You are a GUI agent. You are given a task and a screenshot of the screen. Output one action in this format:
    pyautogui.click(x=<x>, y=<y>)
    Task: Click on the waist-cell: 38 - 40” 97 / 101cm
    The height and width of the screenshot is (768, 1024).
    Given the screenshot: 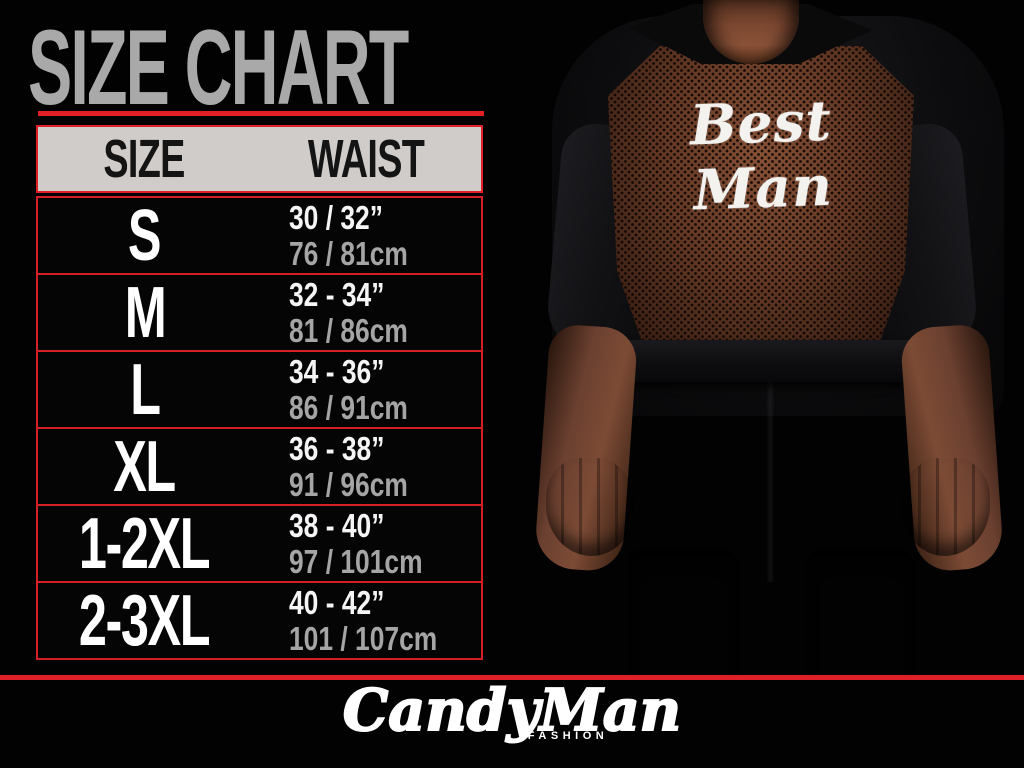 What is the action you would take?
    pyautogui.click(x=366, y=543)
    